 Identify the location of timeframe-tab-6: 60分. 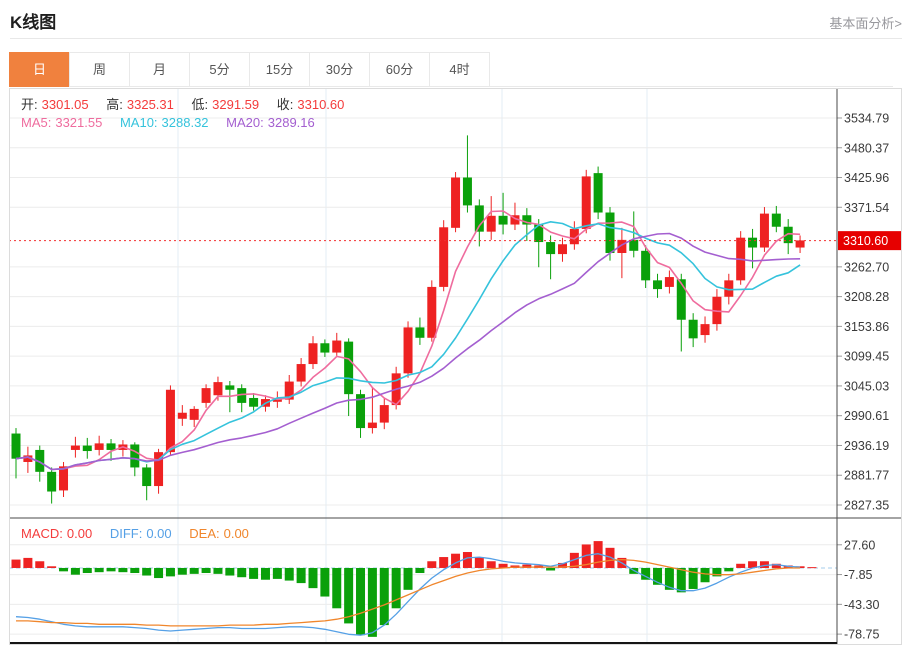
(399, 69).